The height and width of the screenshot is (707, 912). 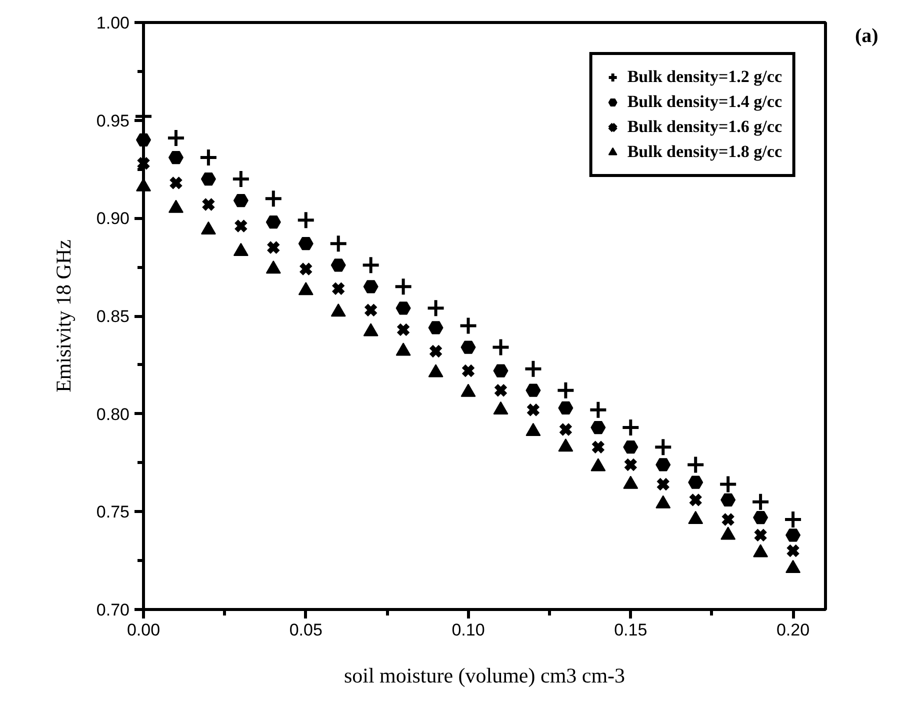 What do you see at coordinates (631, 630) in the screenshot?
I see `x-tick-label: 0.15` at bounding box center [631, 630].